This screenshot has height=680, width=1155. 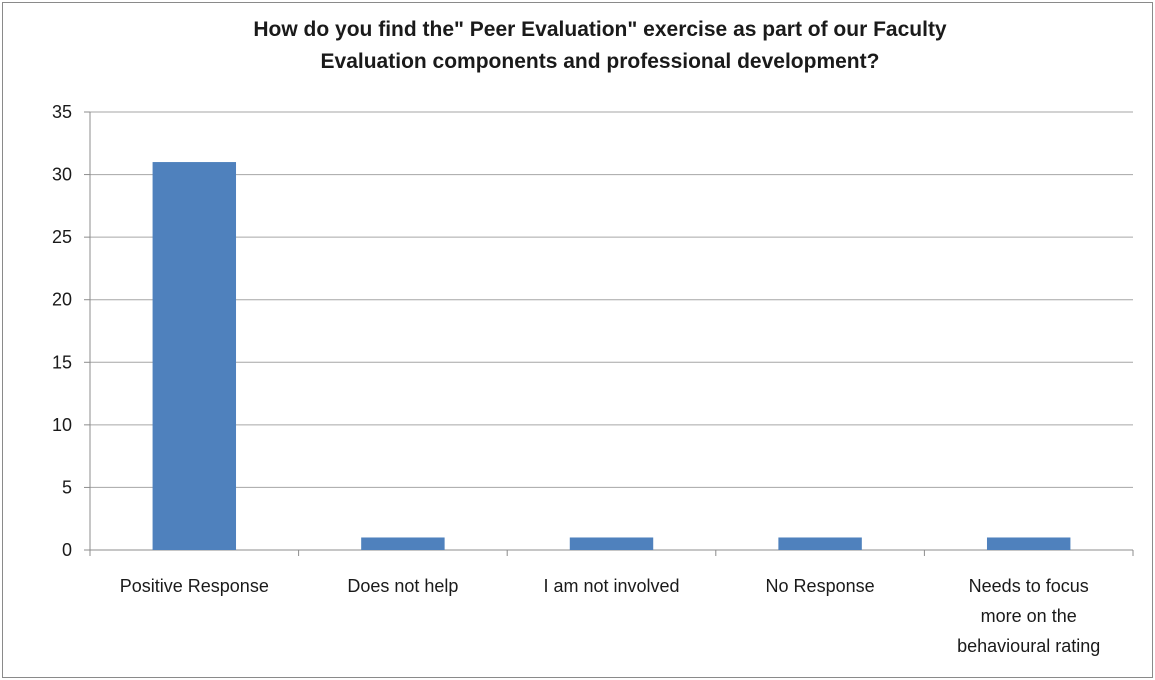 I want to click on y-tick-label: 25, so click(x=62, y=237).